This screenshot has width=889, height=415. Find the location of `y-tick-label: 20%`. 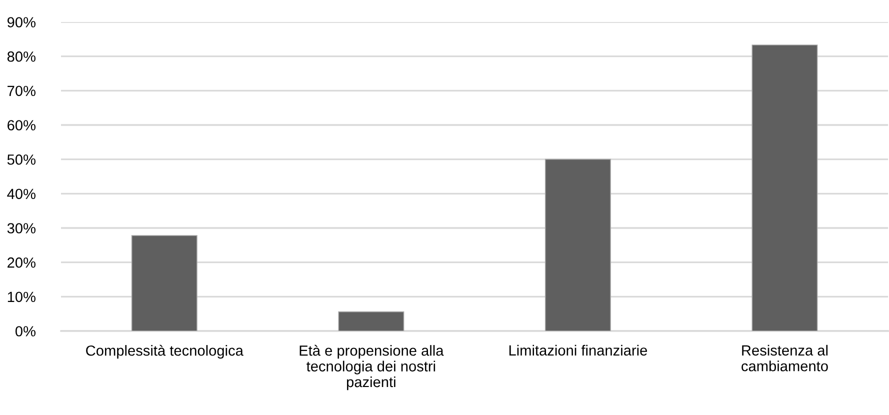

y-tick-label: 20% is located at coordinates (22, 262).